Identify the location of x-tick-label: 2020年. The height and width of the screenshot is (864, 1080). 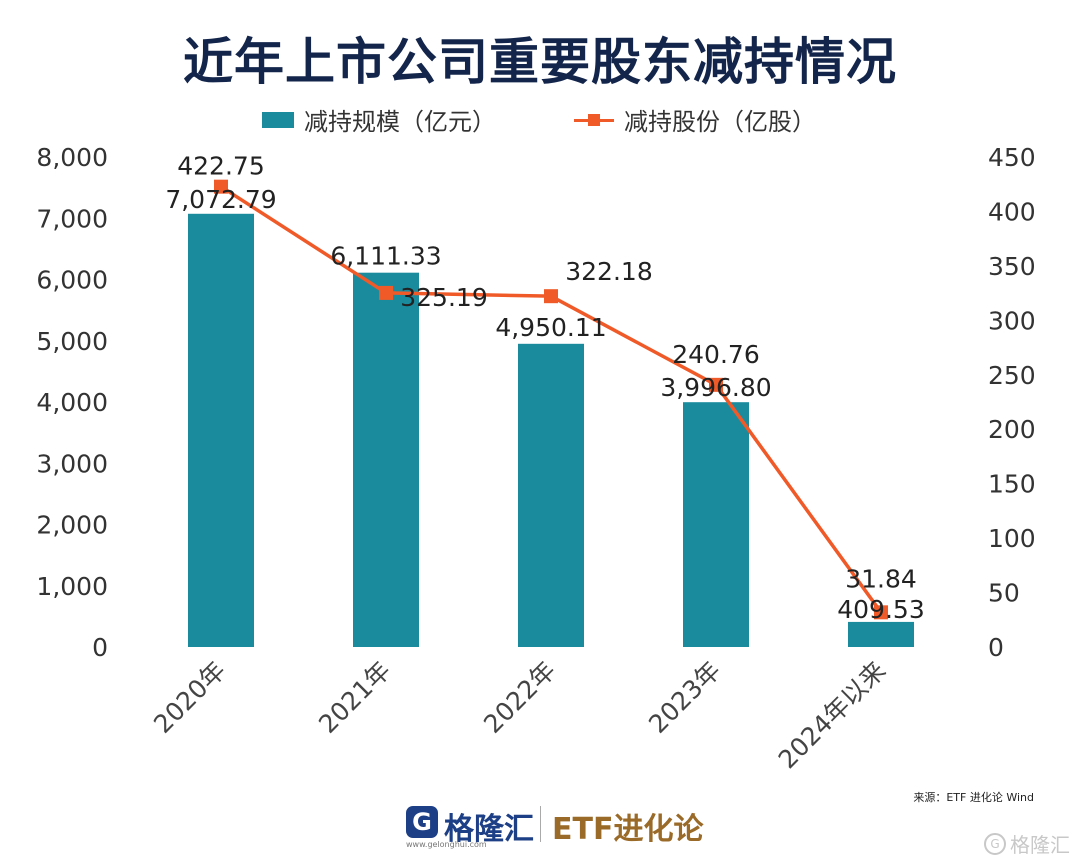
(189, 697).